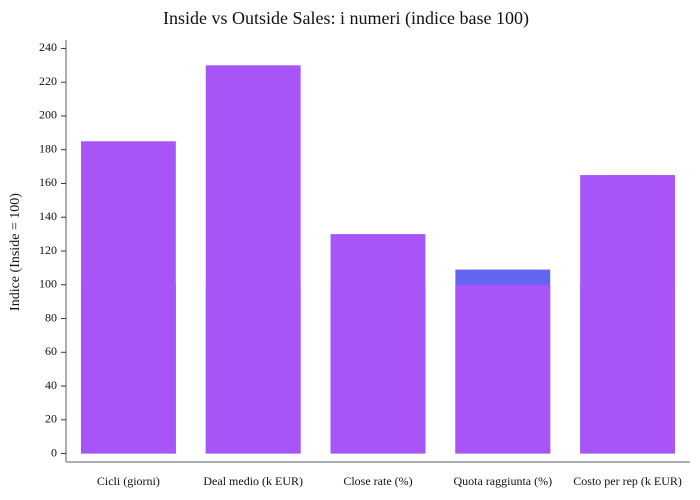 This screenshot has height=500, width=700. Describe the element at coordinates (502, 481) in the screenshot. I see `x-tick-label: Quota raggiunta (%)` at that location.